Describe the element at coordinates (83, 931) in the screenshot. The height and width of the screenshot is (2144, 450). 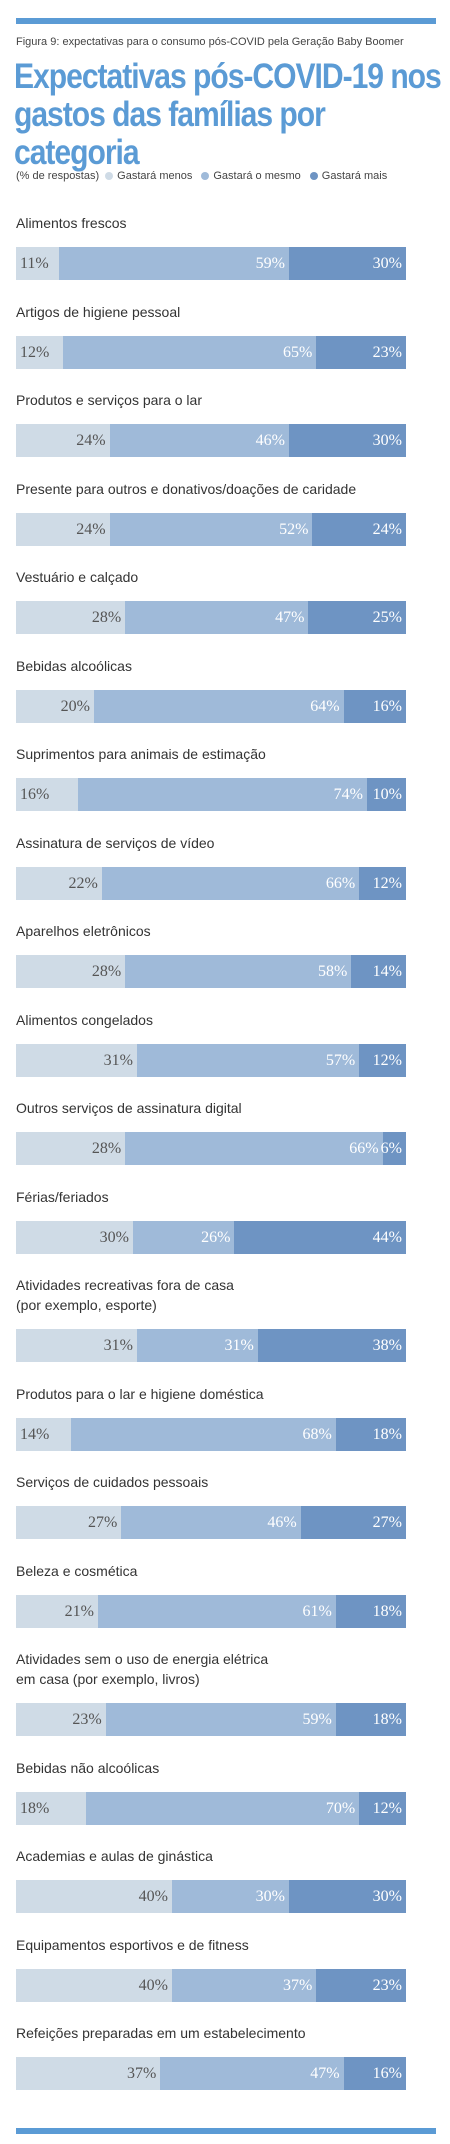
I see `category-label: Aparelhos eletrônicos` at that location.